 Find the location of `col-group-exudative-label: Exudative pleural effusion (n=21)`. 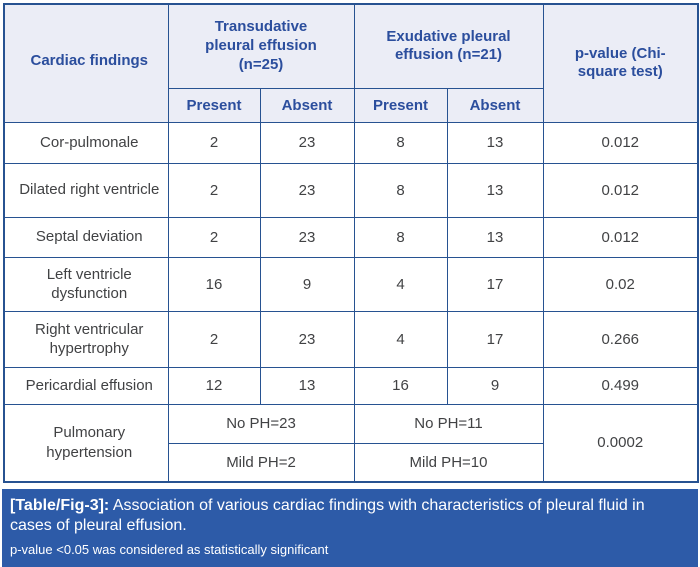

col-group-exudative-label: Exudative pleural effusion (n=21) is located at coordinates (448, 45).